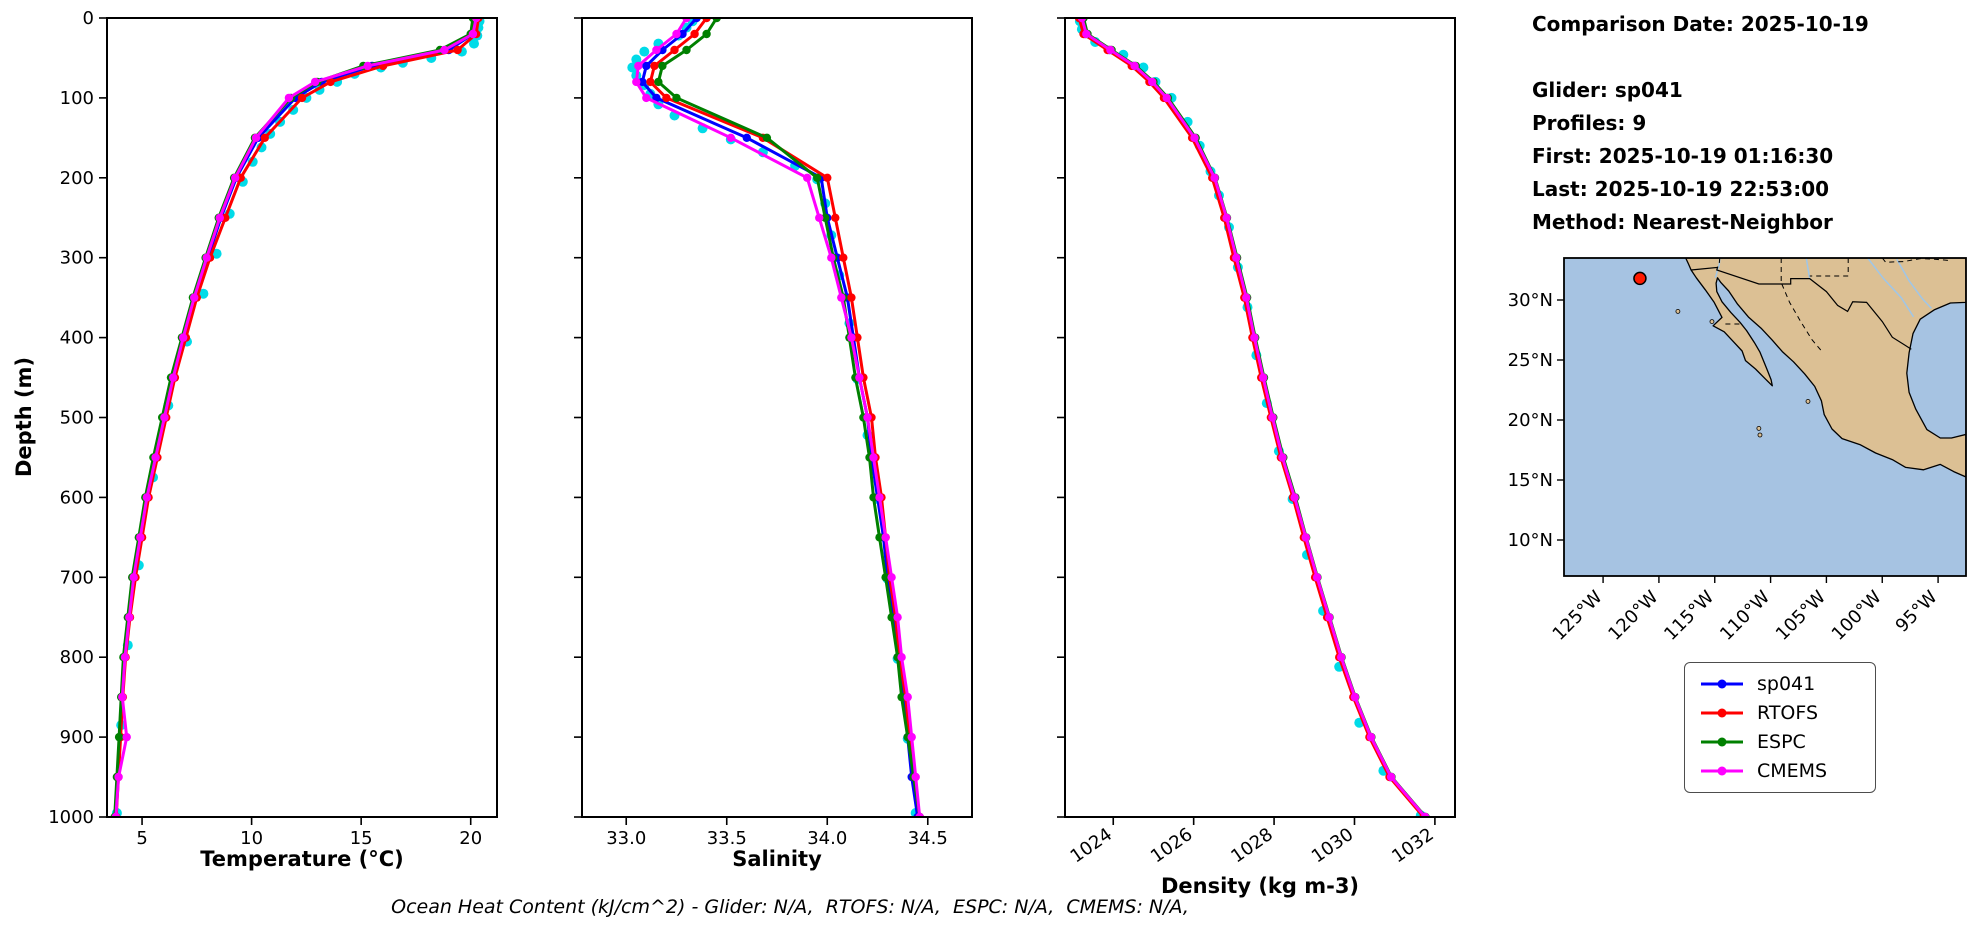 The width and height of the screenshot is (1978, 934). I want to click on legend-item-sp041: sp041, so click(1780, 684).